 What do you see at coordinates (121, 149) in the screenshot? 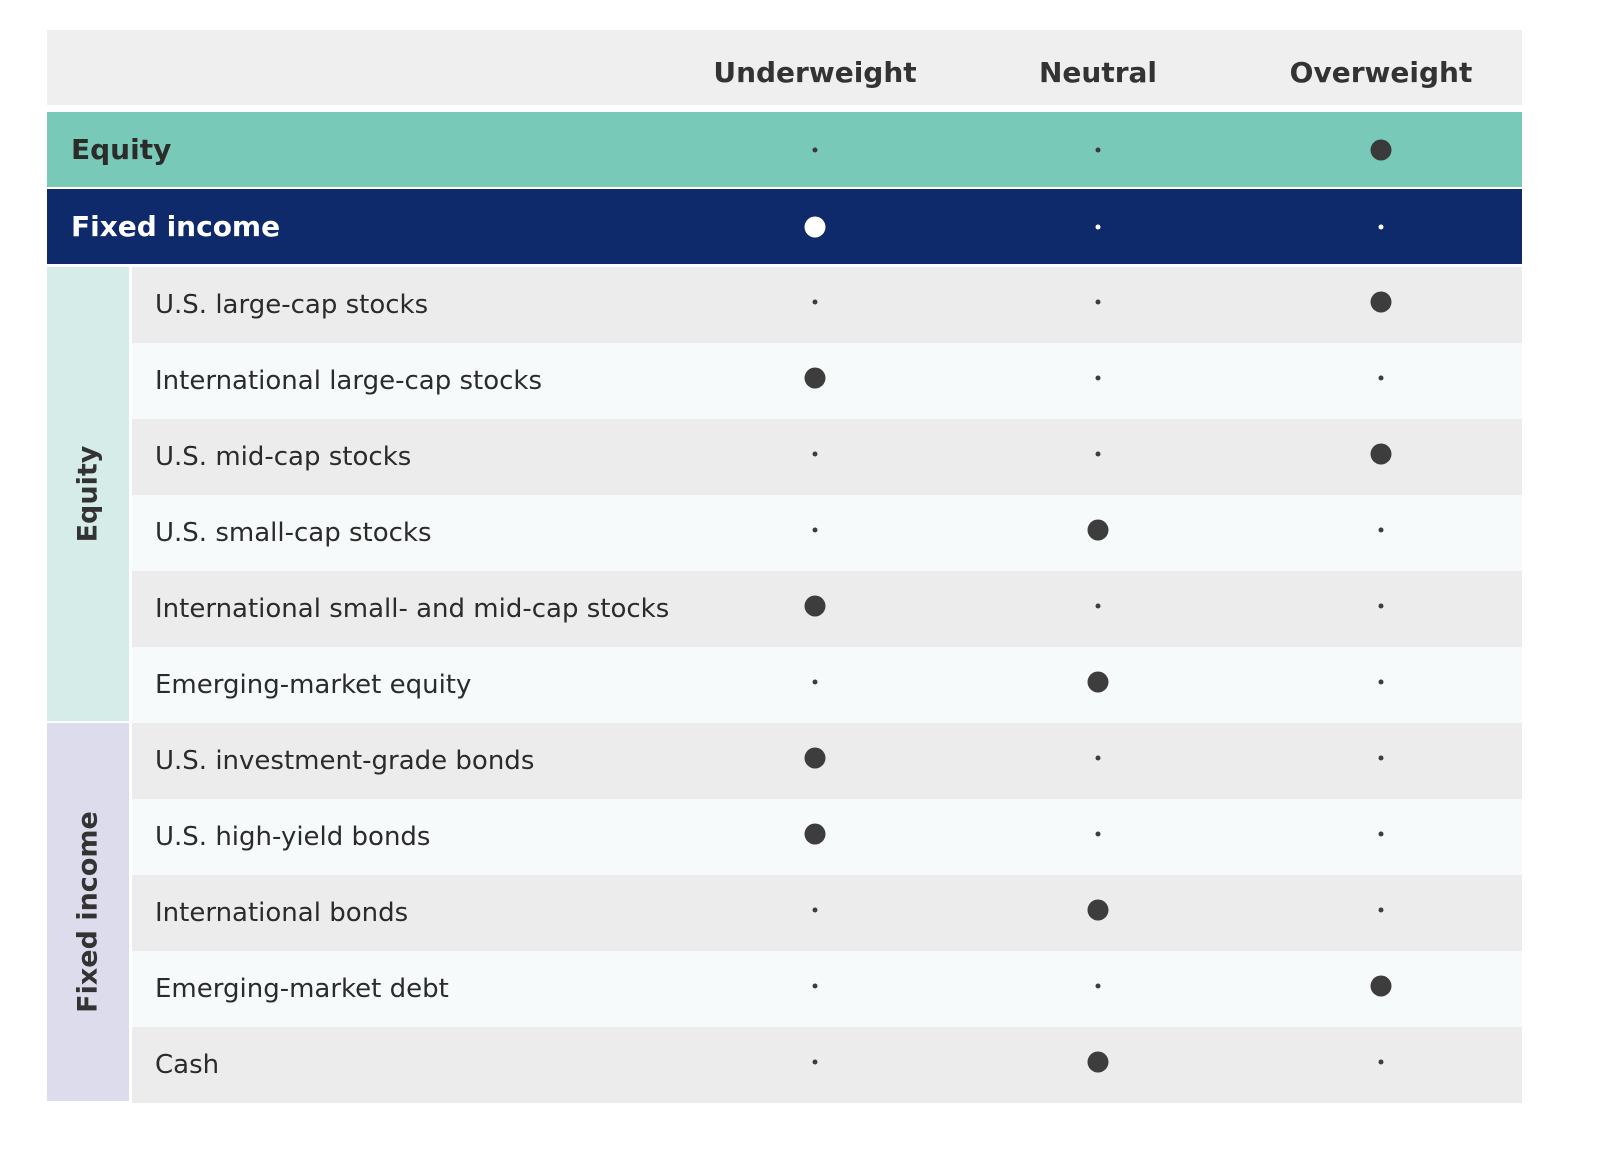
I see `summary-label: Equity` at bounding box center [121, 149].